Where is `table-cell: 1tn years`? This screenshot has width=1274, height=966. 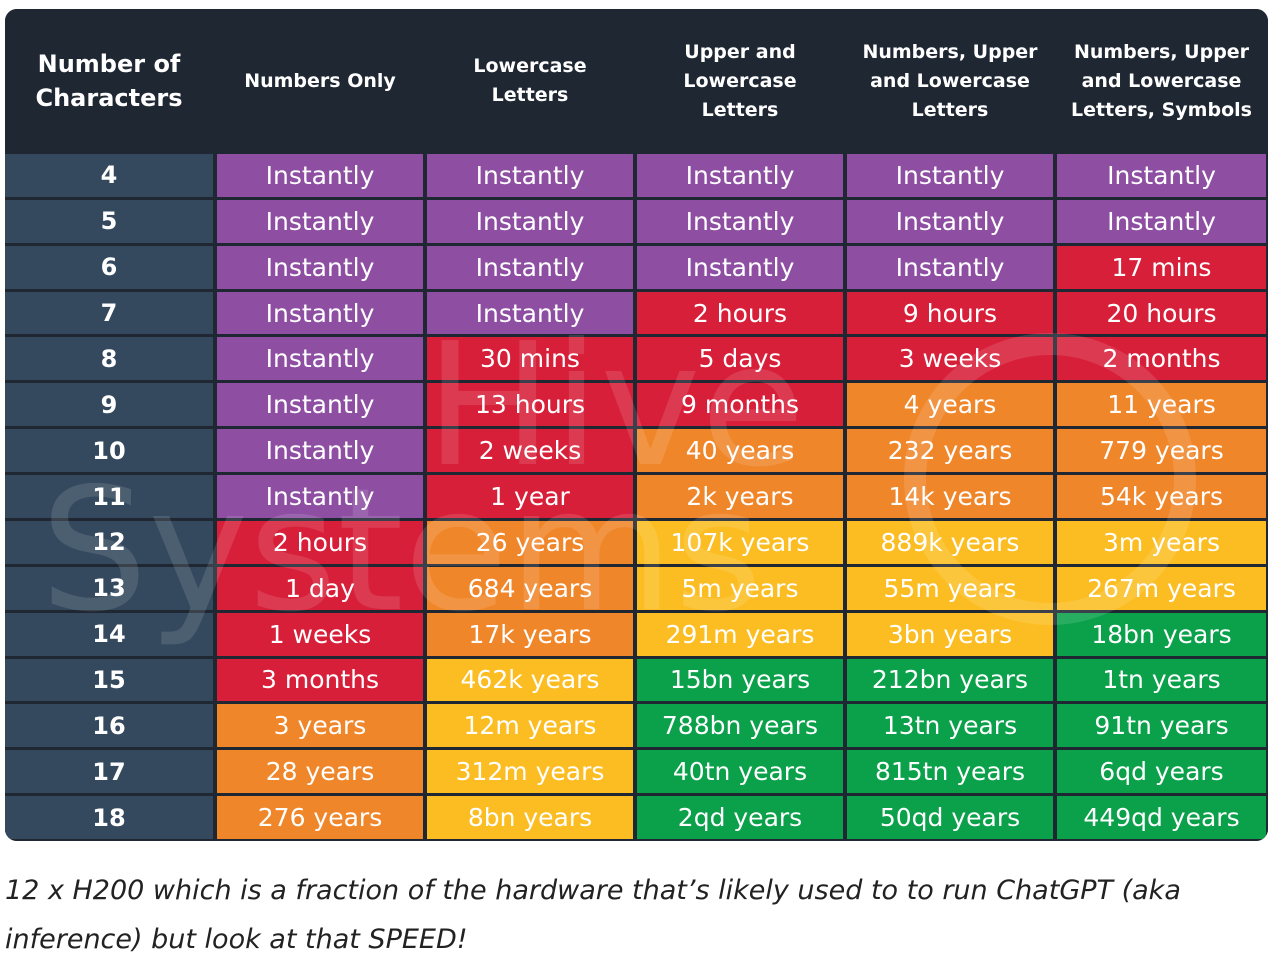
table-cell: 1tn years is located at coordinates (1161, 680).